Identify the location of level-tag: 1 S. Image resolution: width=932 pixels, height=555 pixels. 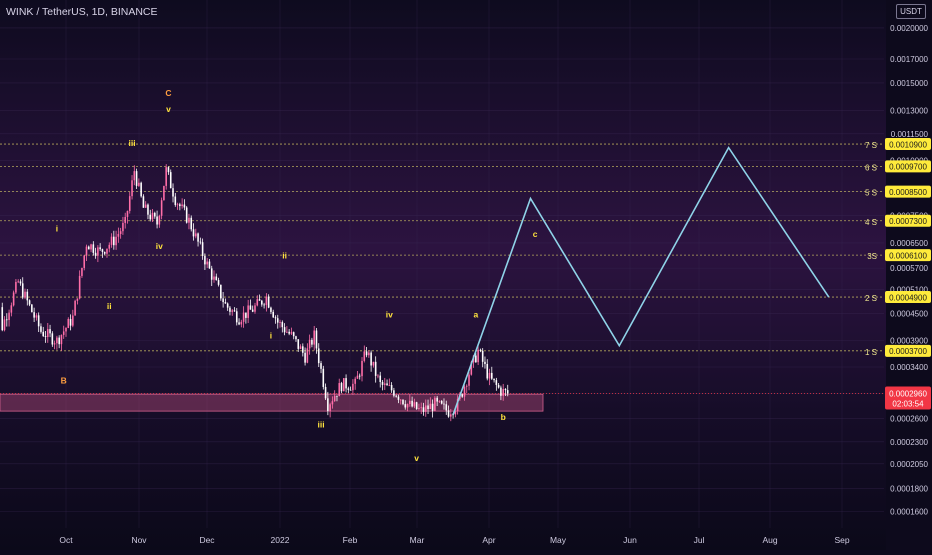
(871, 352).